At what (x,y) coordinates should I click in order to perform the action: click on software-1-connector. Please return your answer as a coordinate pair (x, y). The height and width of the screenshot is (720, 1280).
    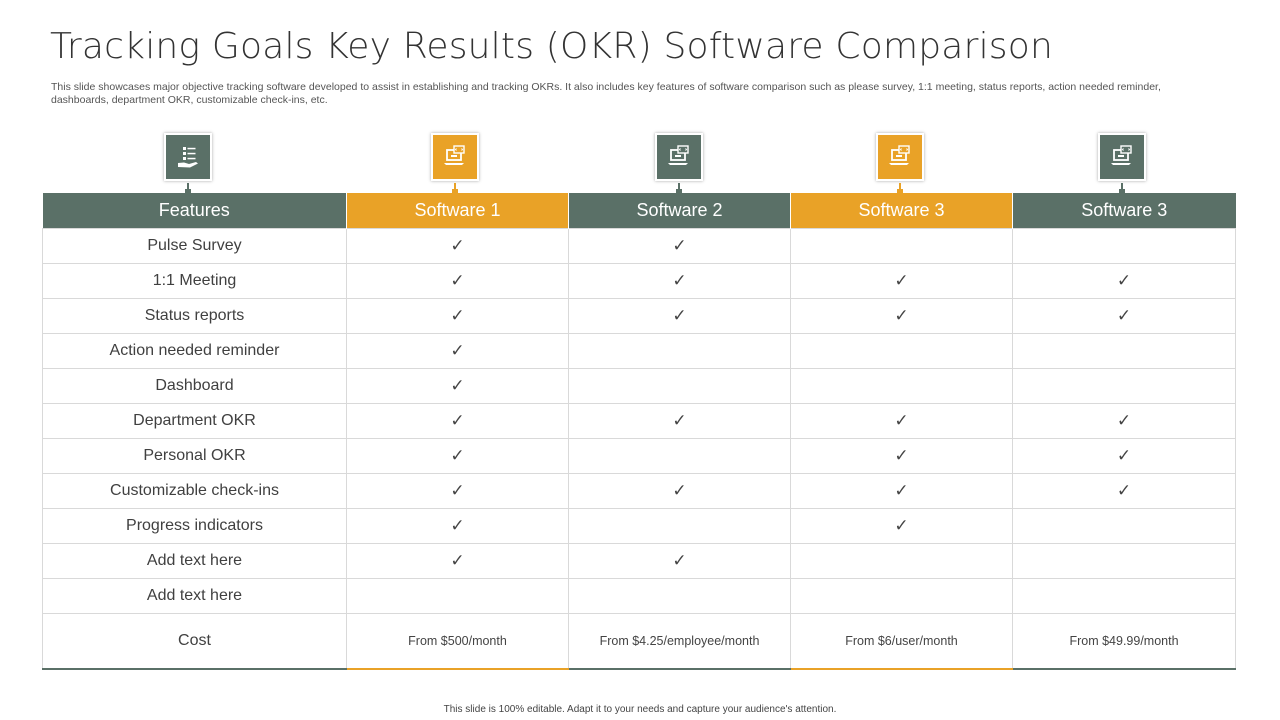
    Looking at the image, I should click on (455, 187).